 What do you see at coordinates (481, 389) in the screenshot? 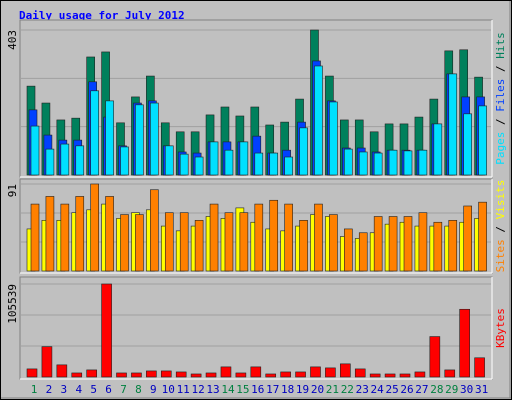
I see `x-tick-label: 31` at bounding box center [481, 389].